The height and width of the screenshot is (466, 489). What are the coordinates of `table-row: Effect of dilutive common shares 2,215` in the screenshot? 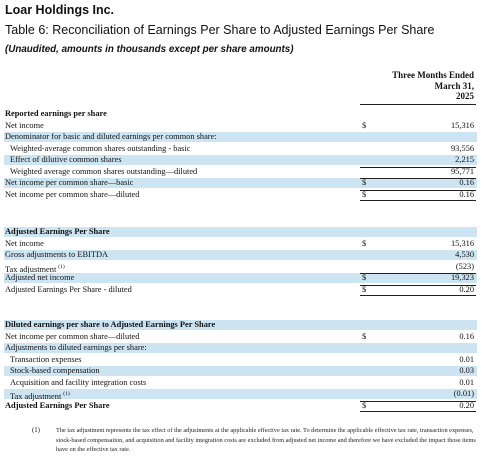 It's located at (244, 160).